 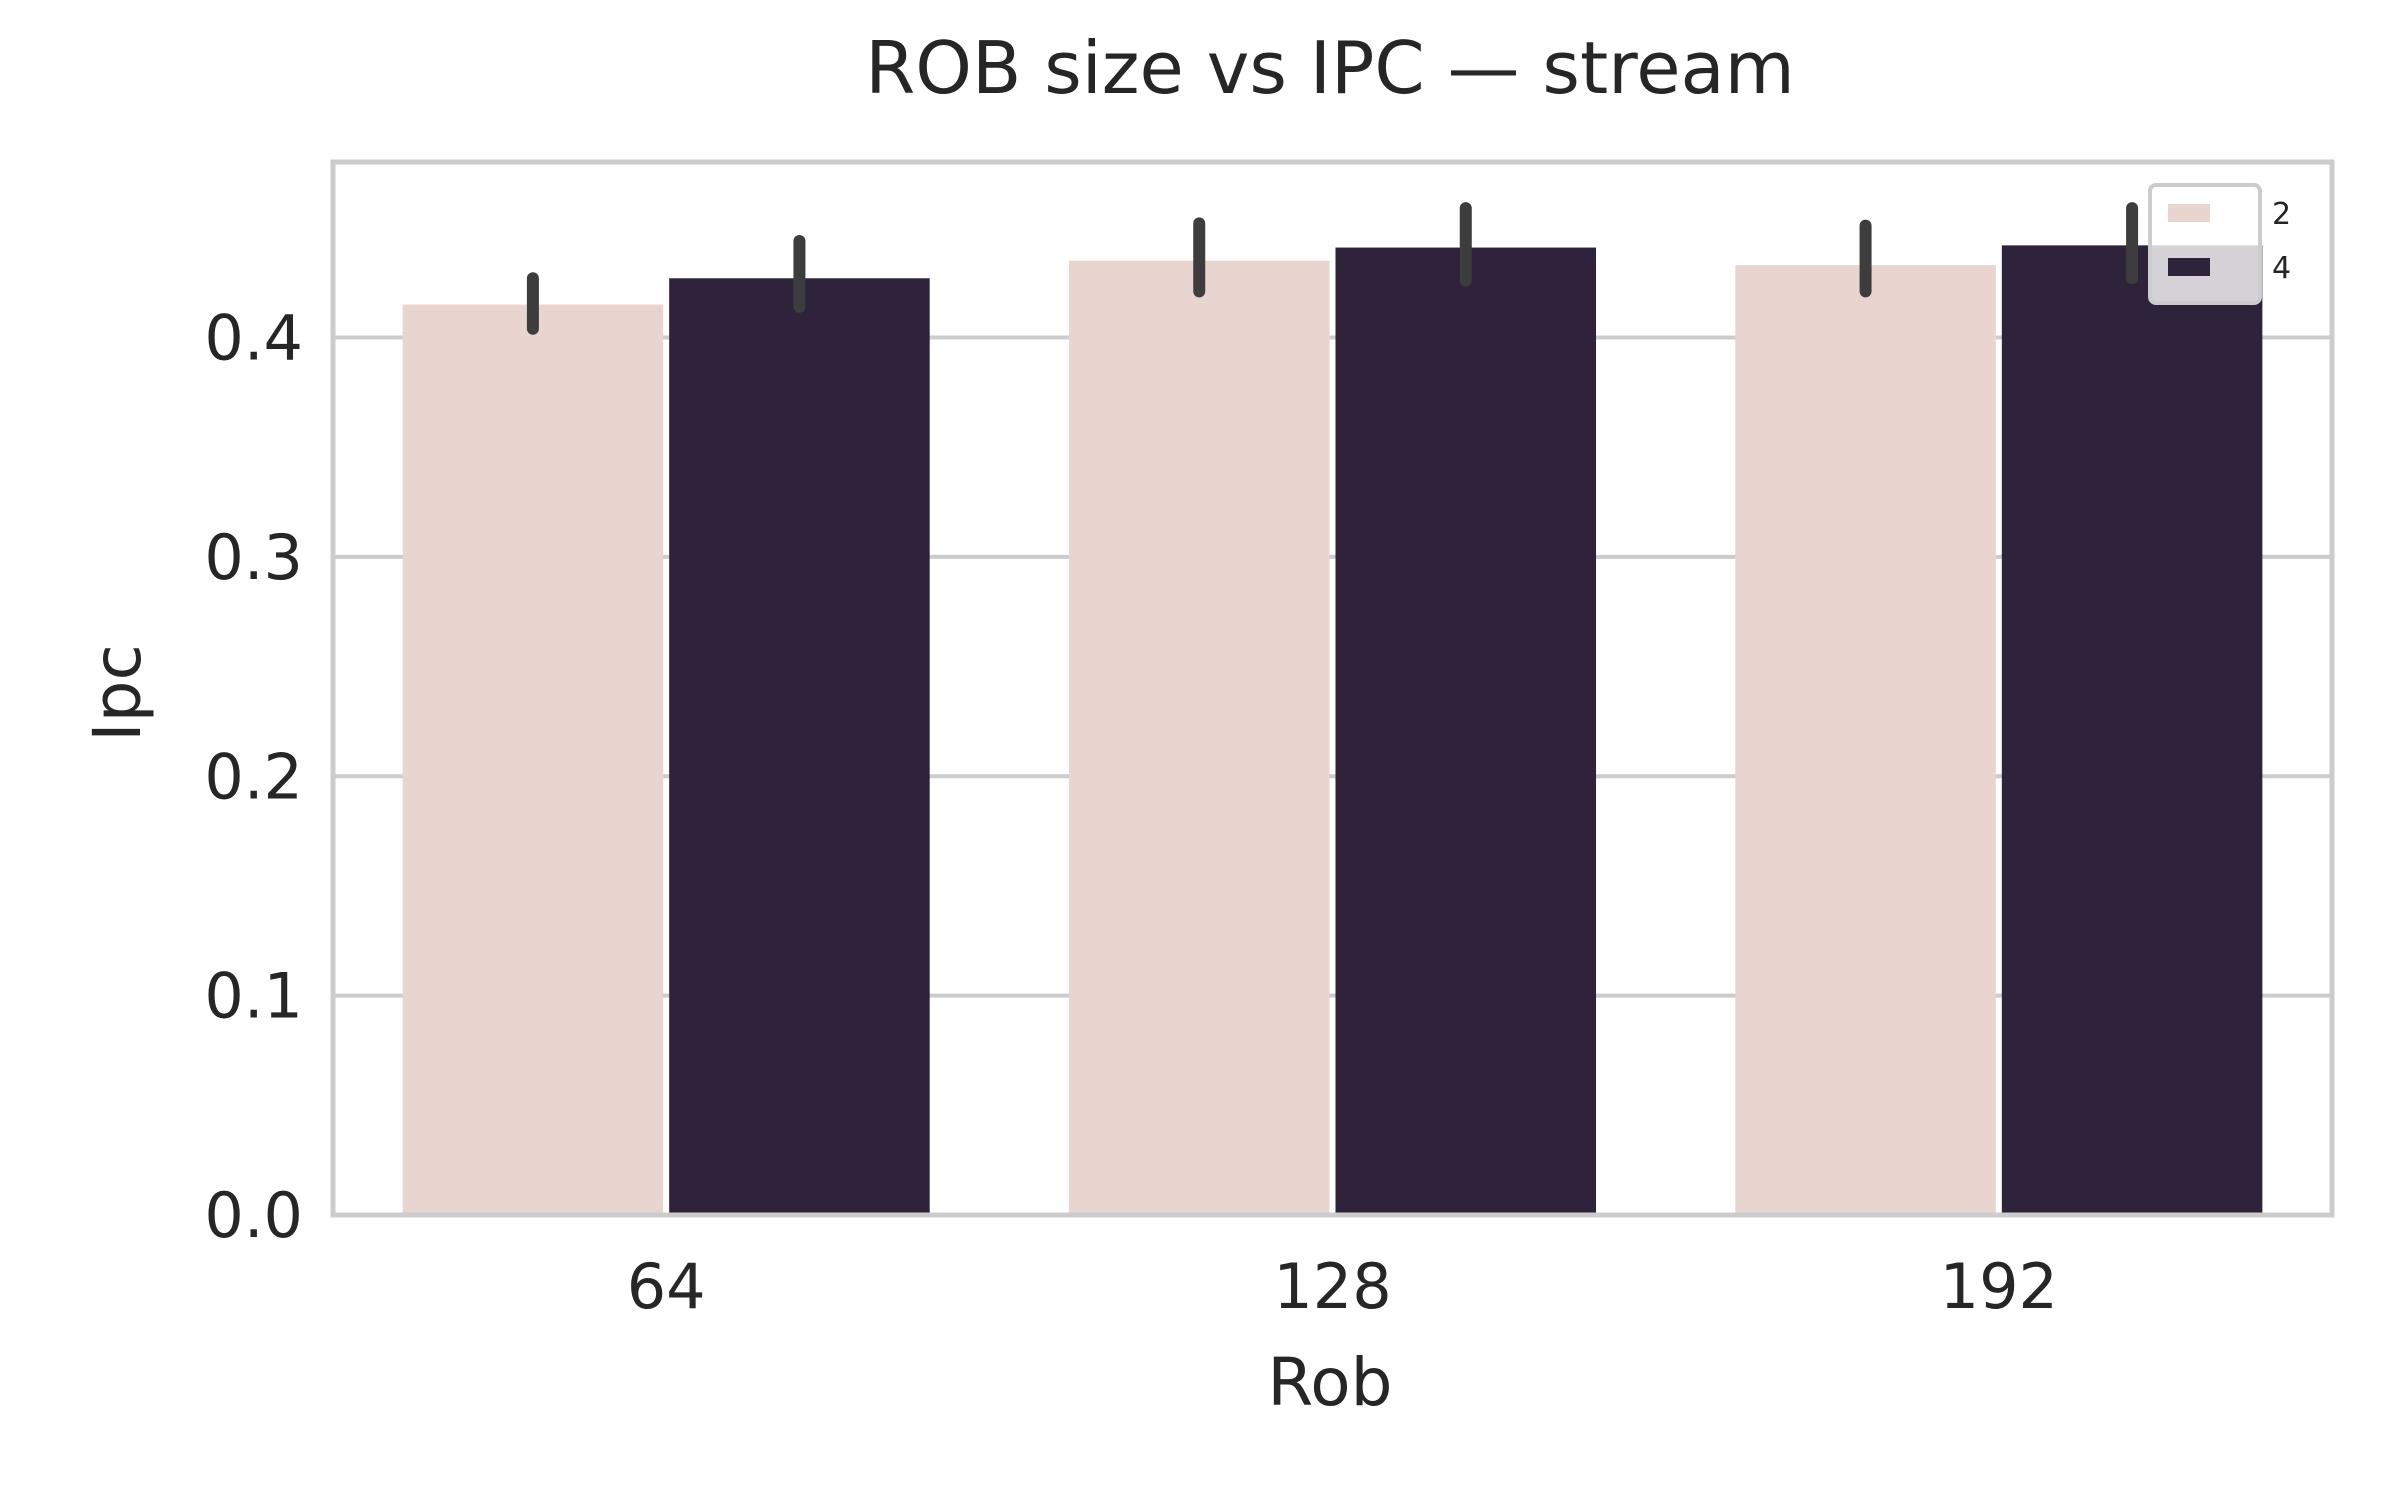 I want to click on y-tick-label: 0.2, so click(x=253, y=776).